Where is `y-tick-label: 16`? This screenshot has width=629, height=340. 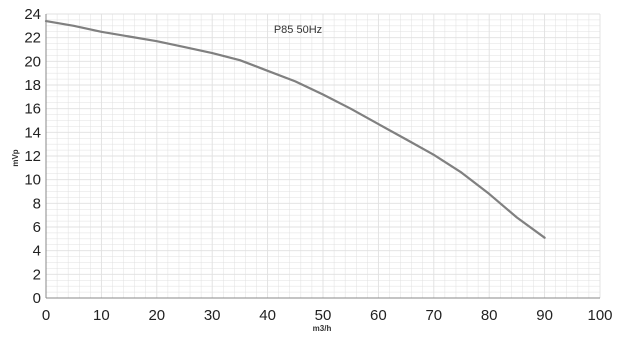
y-tick-label: 16 is located at coordinates (32, 109).